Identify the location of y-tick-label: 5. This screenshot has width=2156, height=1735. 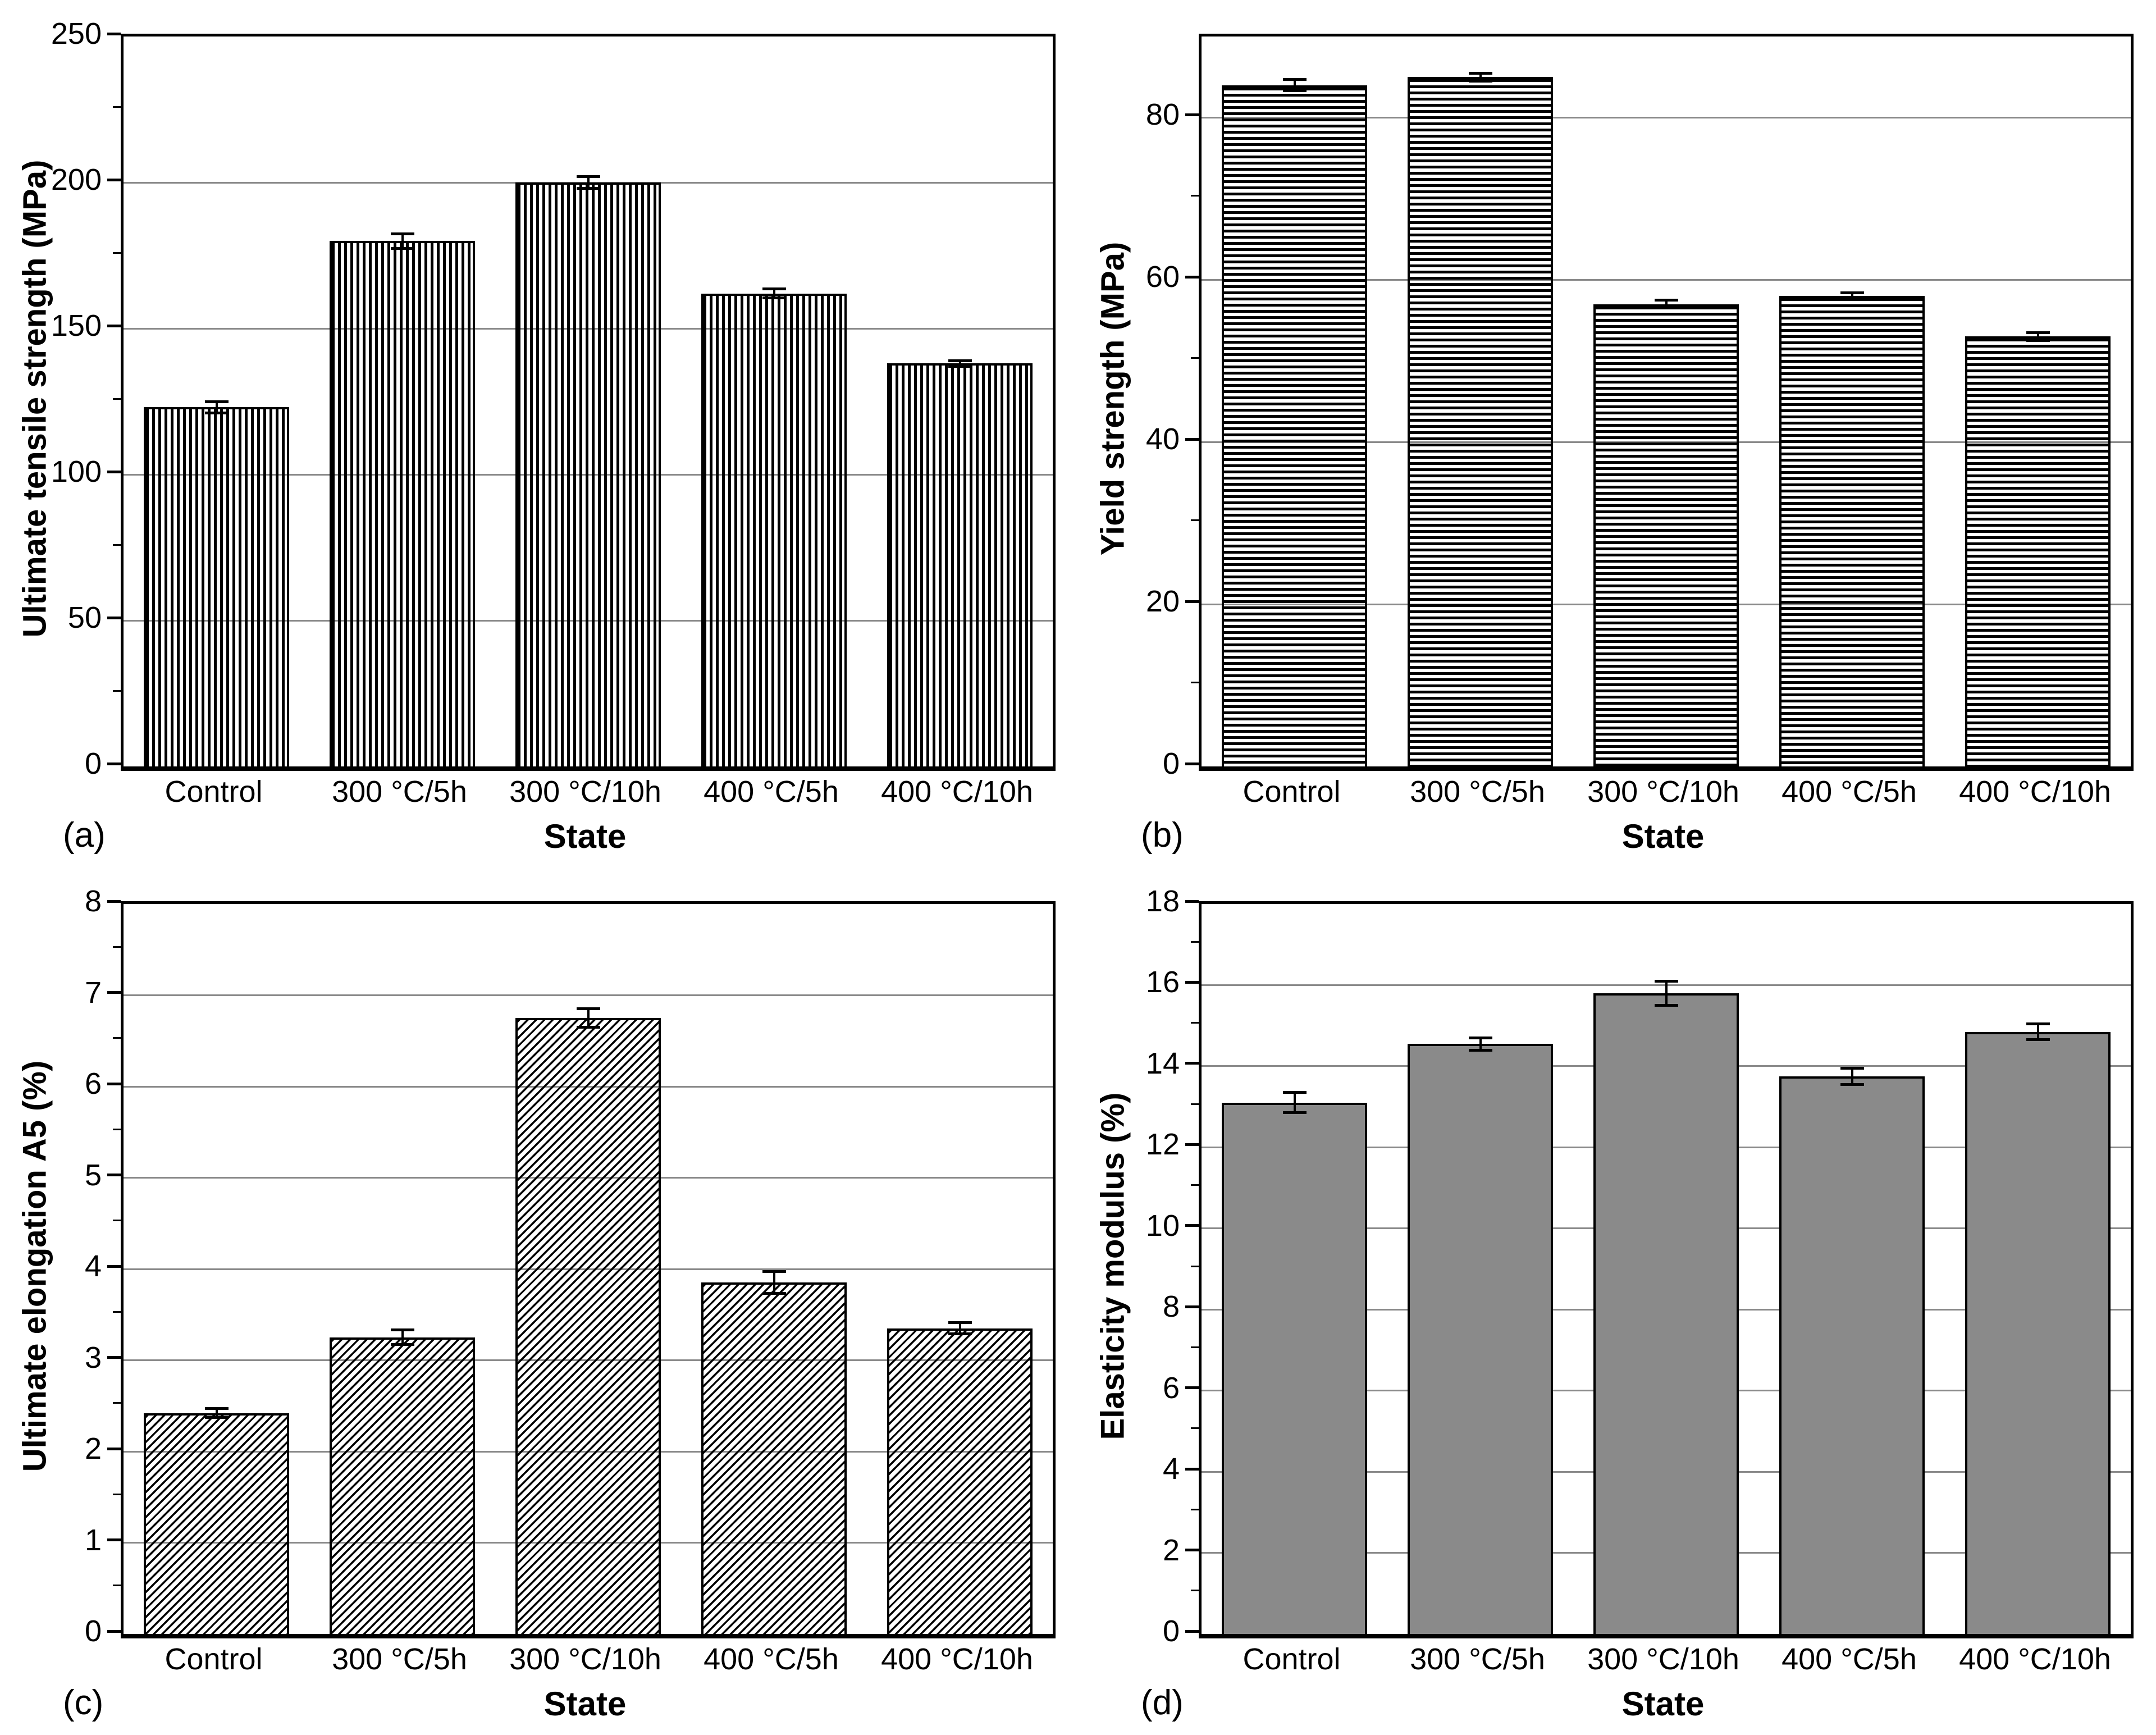
(93, 1175).